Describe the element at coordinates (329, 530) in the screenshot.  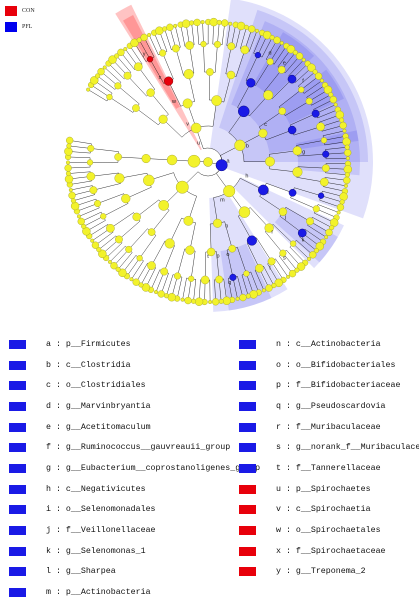
I see `legend-item-w: w : o__Spirochaetales` at that location.